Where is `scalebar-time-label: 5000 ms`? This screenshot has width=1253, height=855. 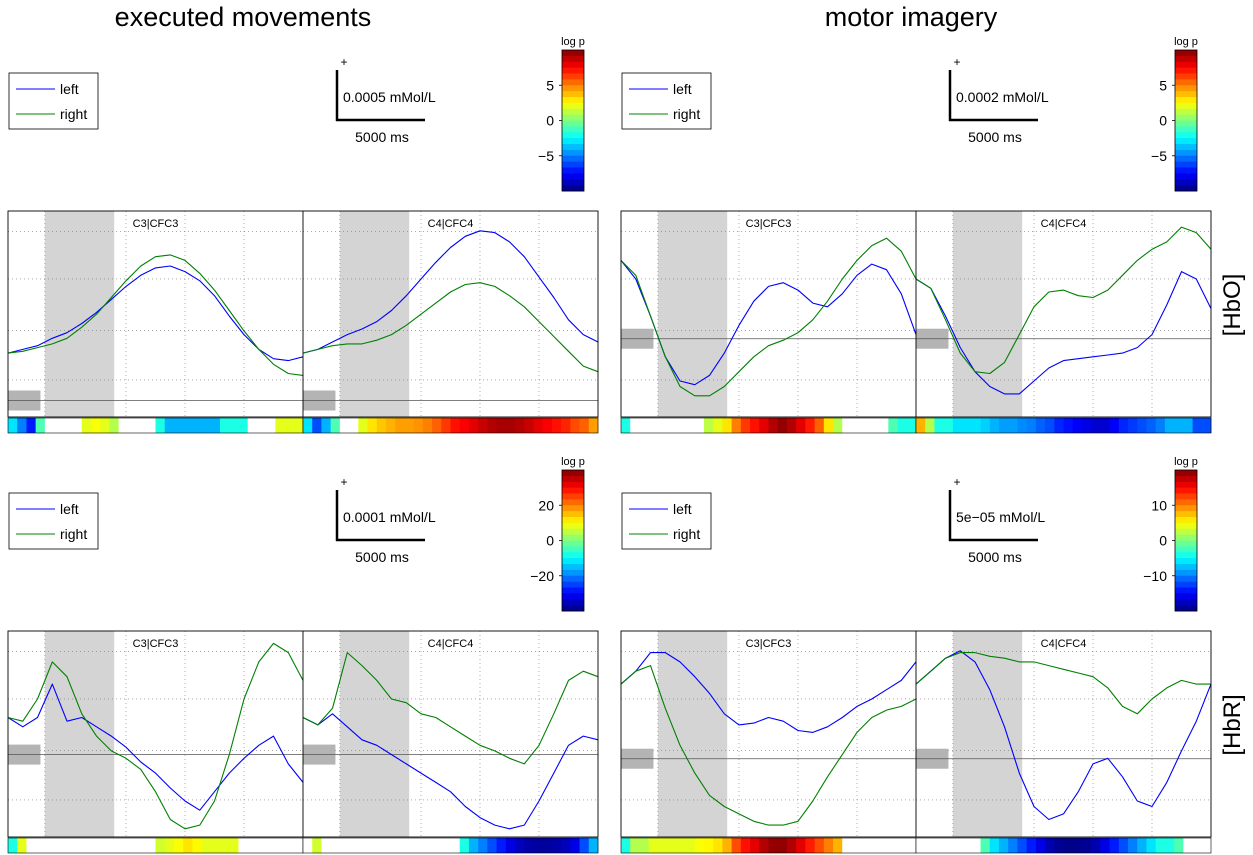
scalebar-time-label: 5000 ms is located at coordinates (382, 137).